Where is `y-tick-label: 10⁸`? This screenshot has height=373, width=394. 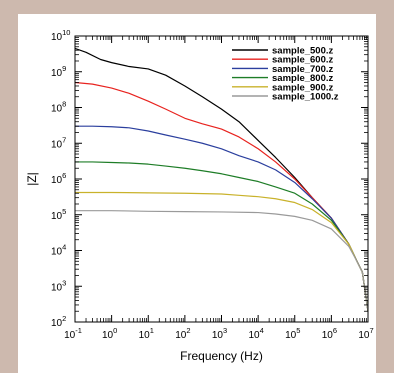
y-tick-label: 10⁸ is located at coordinates (58, 107).